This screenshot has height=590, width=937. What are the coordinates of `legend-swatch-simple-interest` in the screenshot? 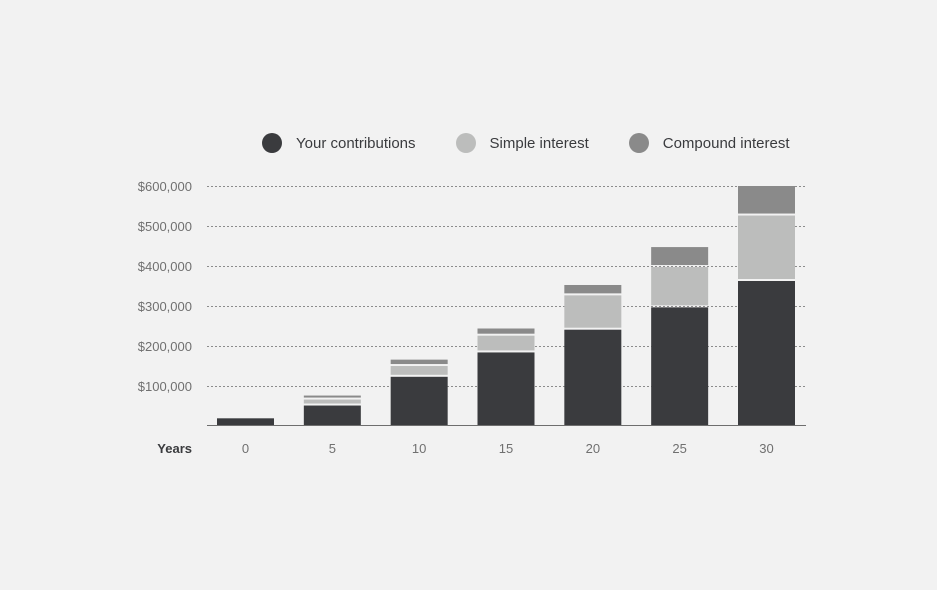 It's located at (465, 143).